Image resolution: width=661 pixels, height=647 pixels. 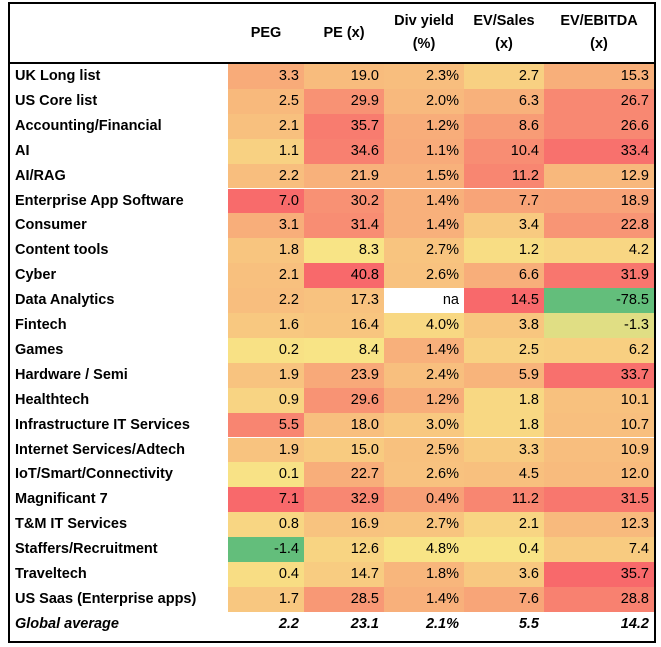 What do you see at coordinates (266, 599) in the screenshot?
I see `cell-peg: 1.7` at bounding box center [266, 599].